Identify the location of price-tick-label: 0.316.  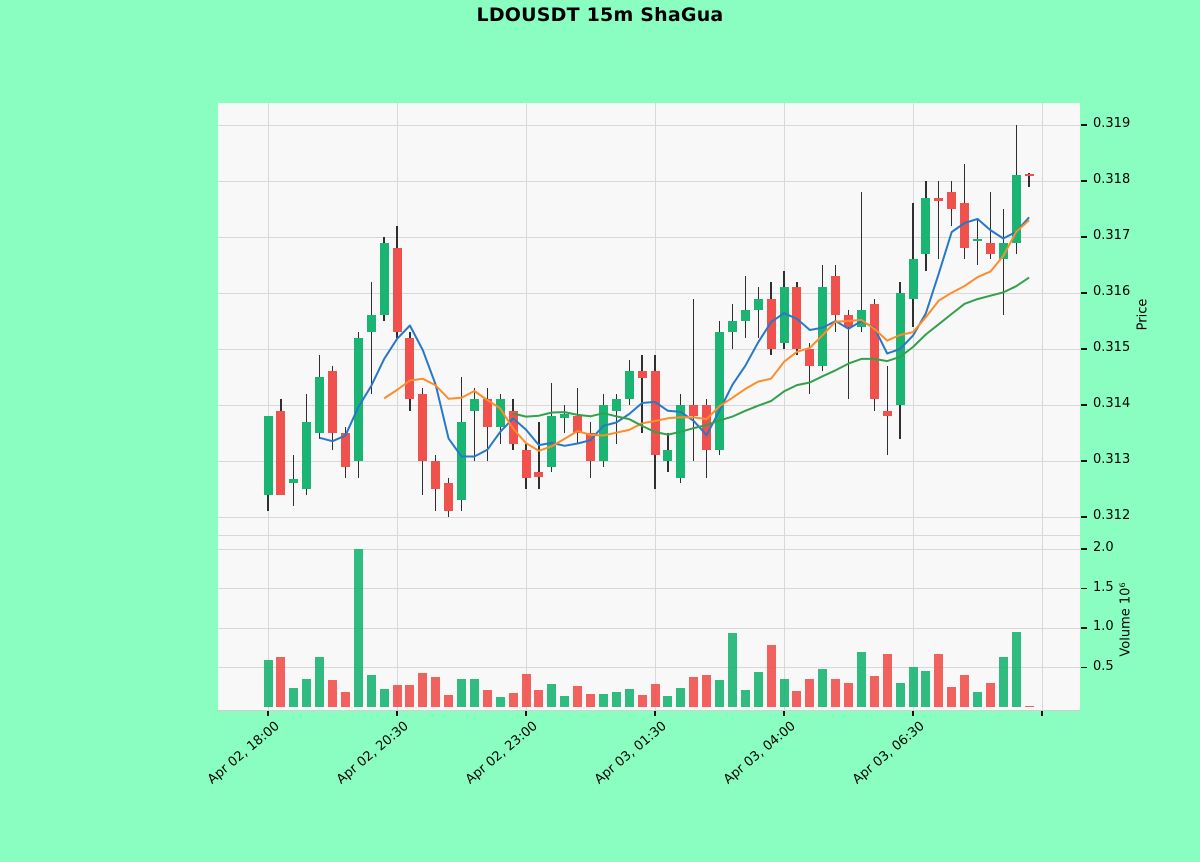
(1112, 291).